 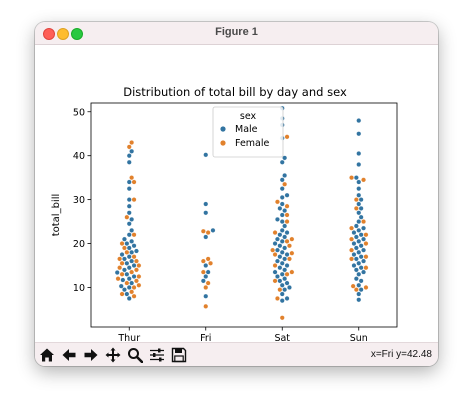 I want to click on legend-label-male: Male, so click(x=246, y=129).